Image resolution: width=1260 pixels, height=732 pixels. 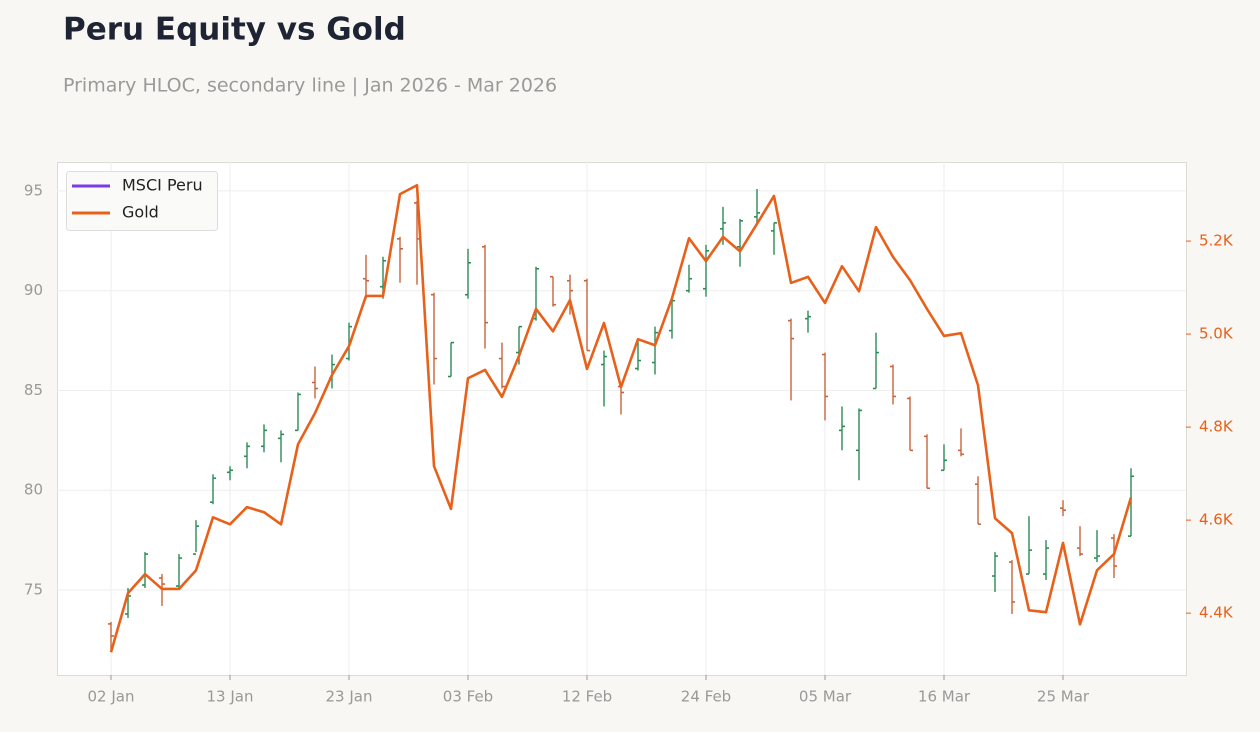 What do you see at coordinates (33, 390) in the screenshot?
I see `y-tick-label: 85` at bounding box center [33, 390].